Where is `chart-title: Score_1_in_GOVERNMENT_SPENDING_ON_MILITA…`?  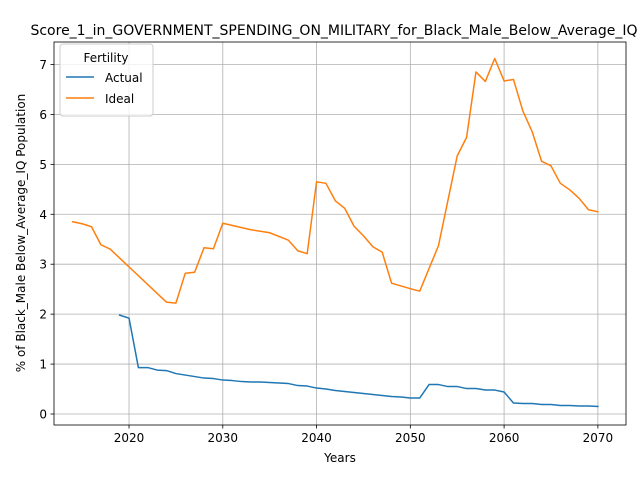 chart-title: Score_1_in_GOVERNMENT_SPENDING_ON_MILITA… is located at coordinates (333, 31).